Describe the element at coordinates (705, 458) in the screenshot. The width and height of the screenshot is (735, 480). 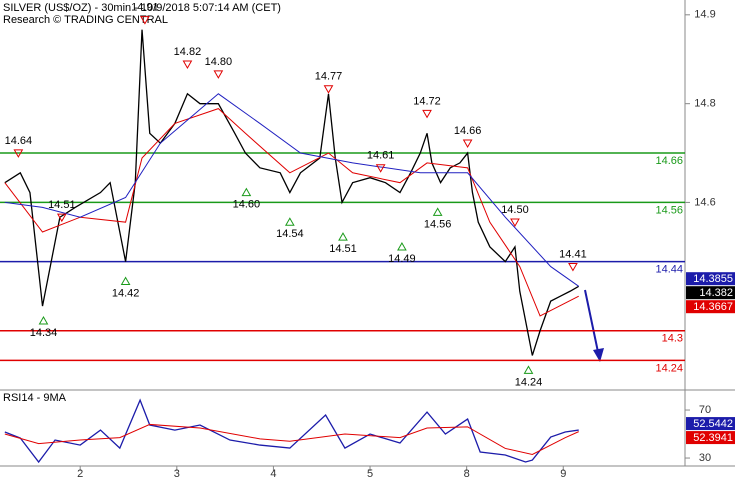
I see `y-tick-label: 30` at that location.